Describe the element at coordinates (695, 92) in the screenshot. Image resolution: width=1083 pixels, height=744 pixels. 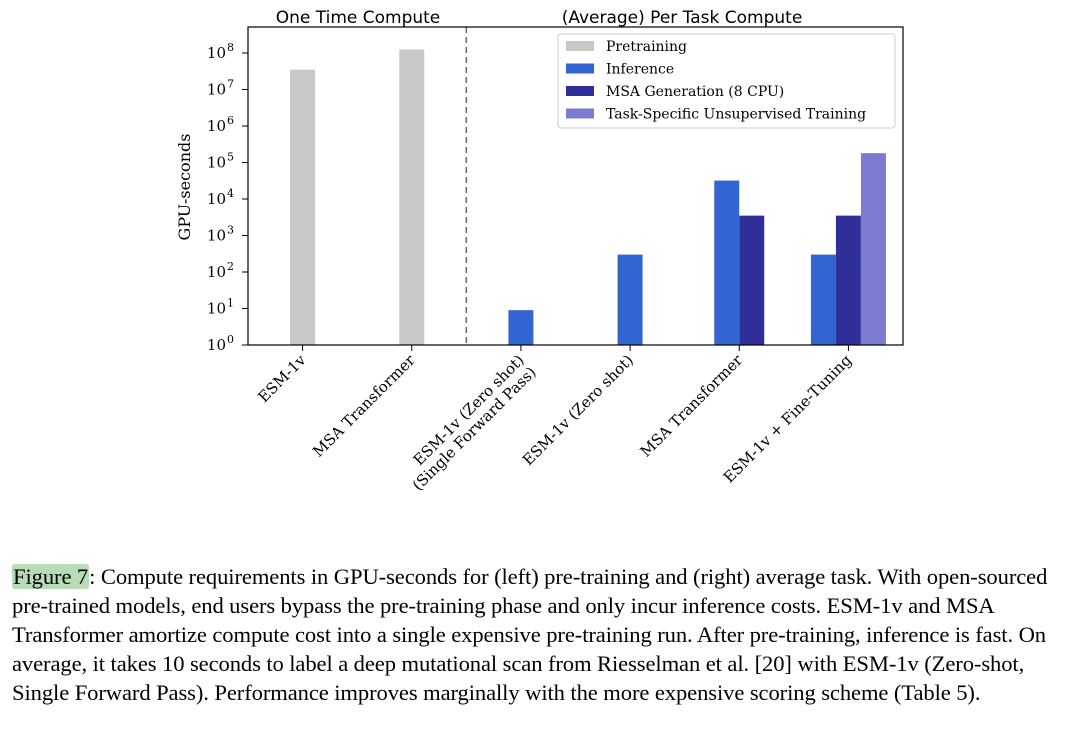
I see `legend-label: MSA Generation (8 CPU)` at that location.